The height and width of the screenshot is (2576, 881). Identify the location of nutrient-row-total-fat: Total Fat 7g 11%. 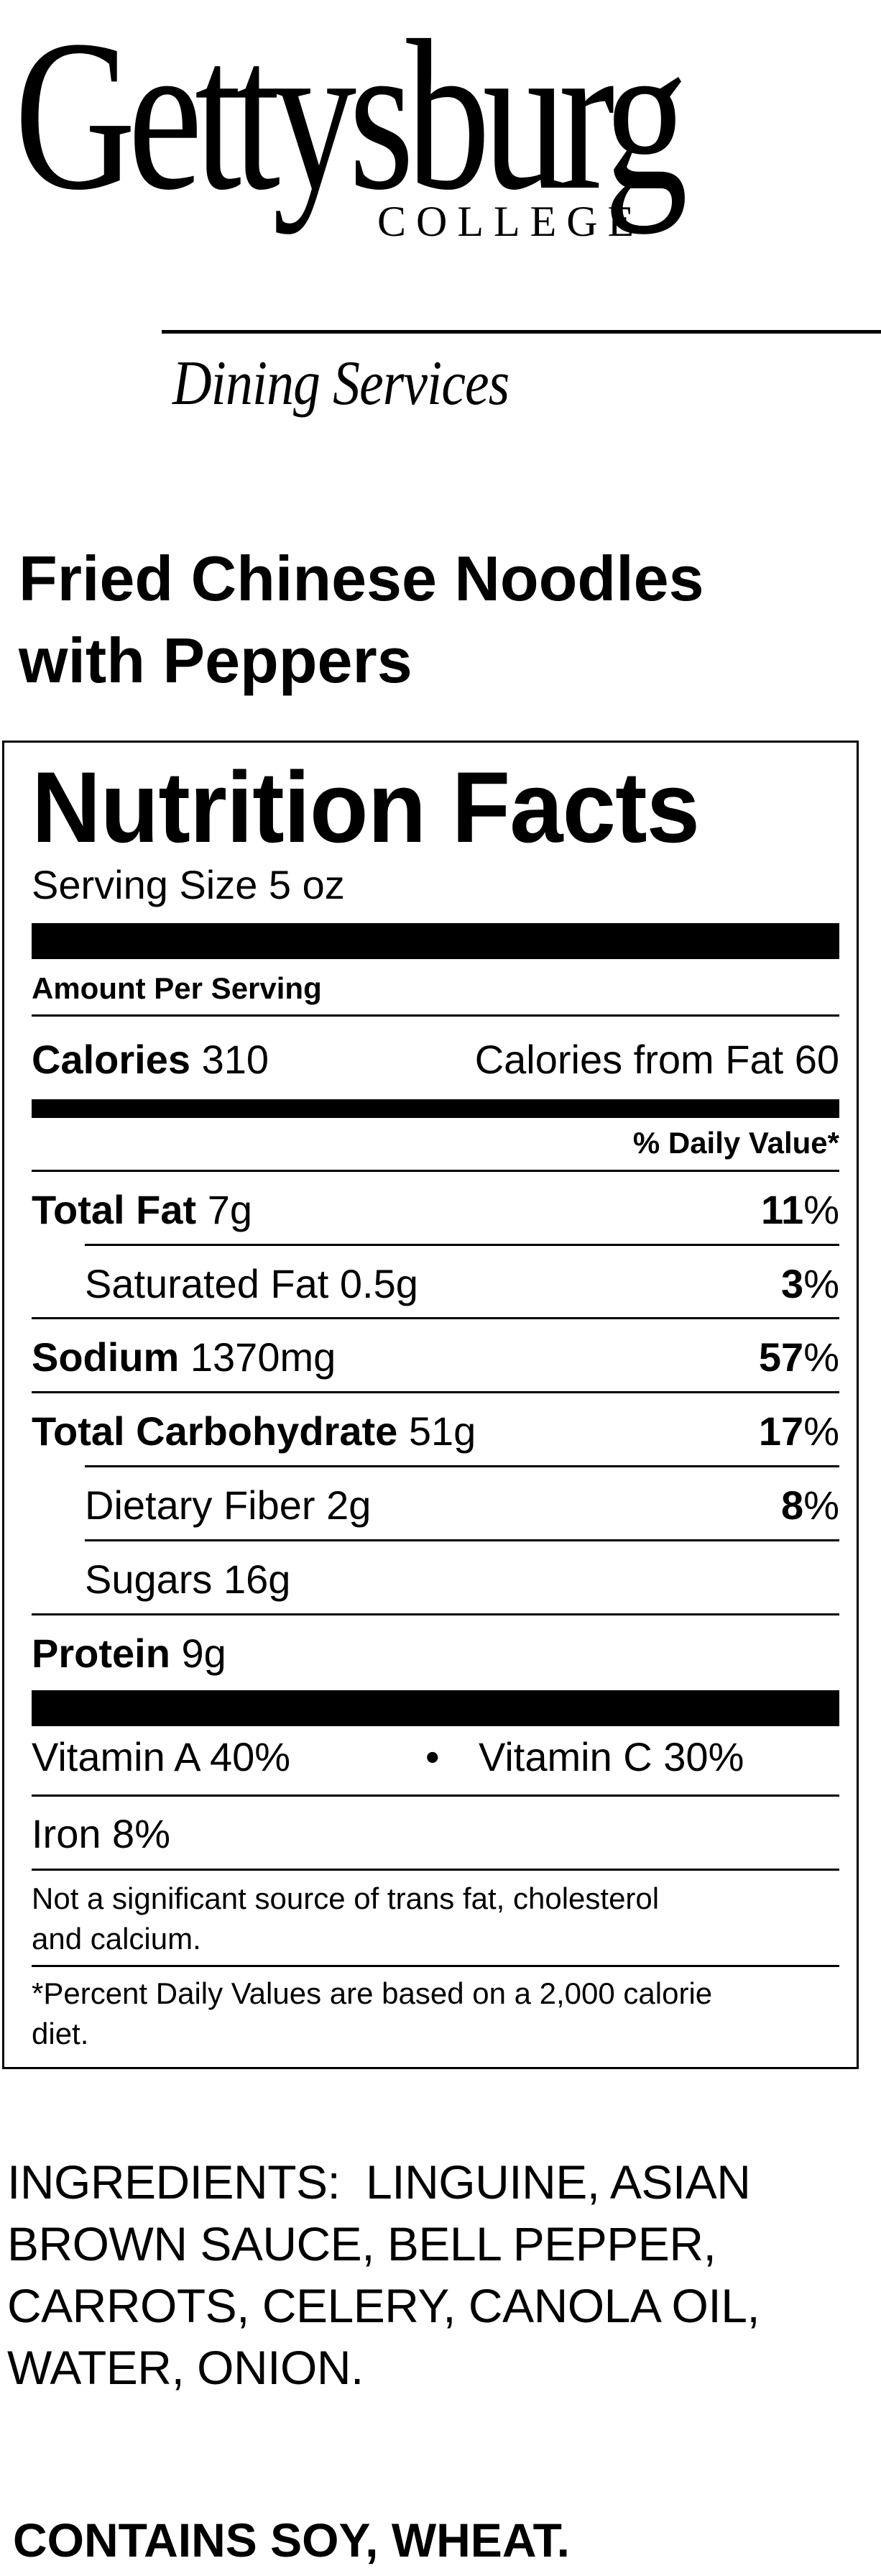
(435, 1210).